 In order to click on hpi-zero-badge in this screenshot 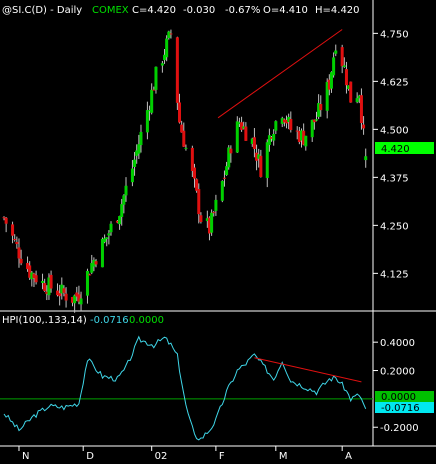, I will do `click(404, 396)`.